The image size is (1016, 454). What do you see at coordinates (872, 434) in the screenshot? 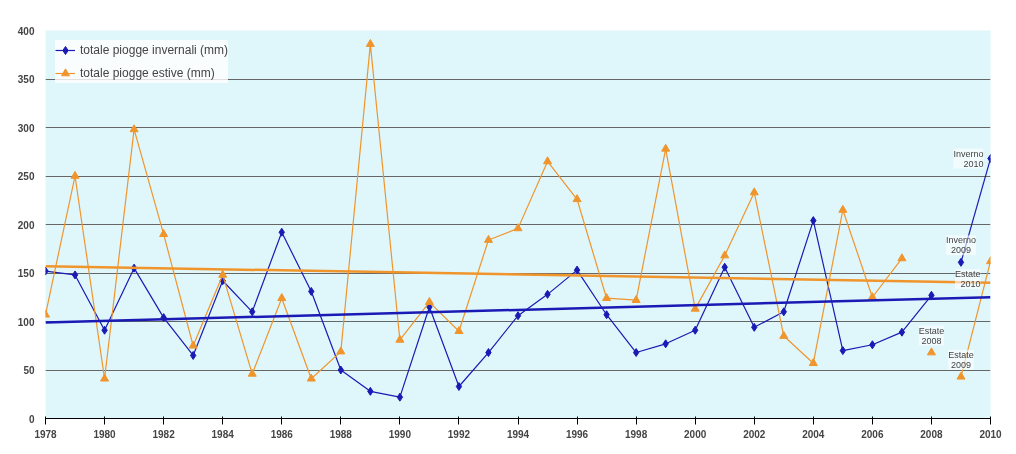
I see `x-tick-label: 2006` at bounding box center [872, 434].